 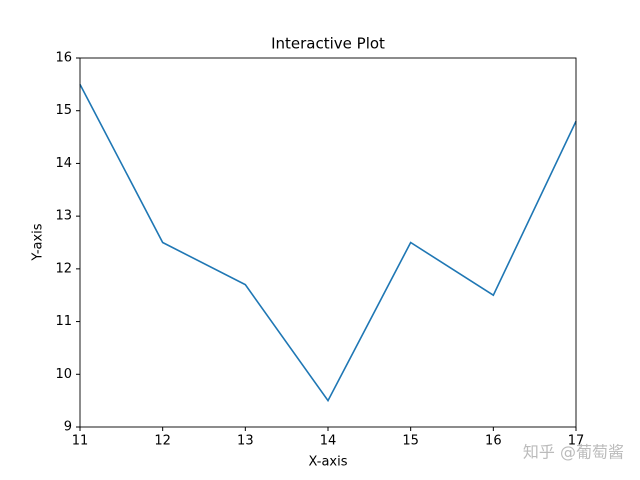 What do you see at coordinates (63, 268) in the screenshot?
I see `y-tick-label: 12` at bounding box center [63, 268].